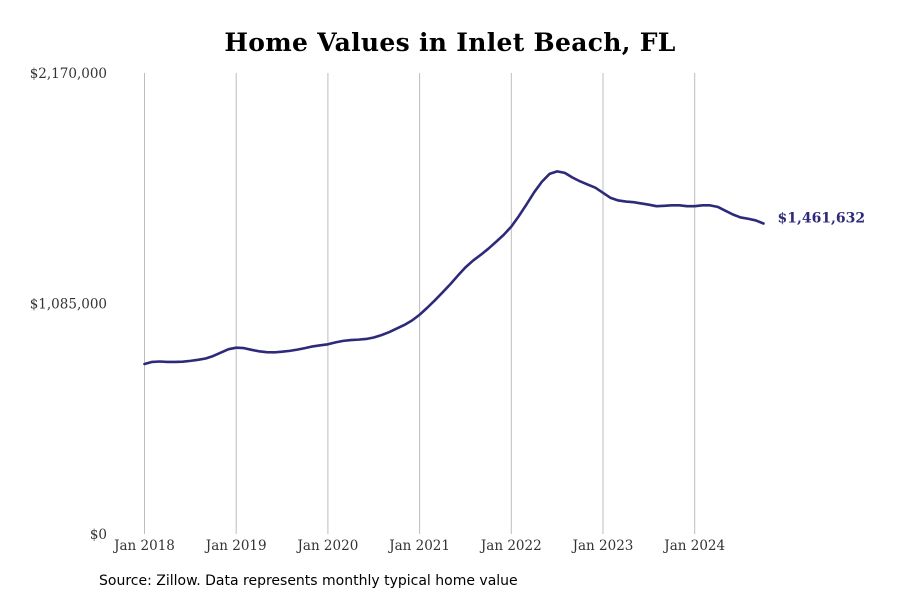 This screenshot has height=600, width=900. I want to click on chart-title: Home Values in Inlet Beach, FL, so click(450, 42).